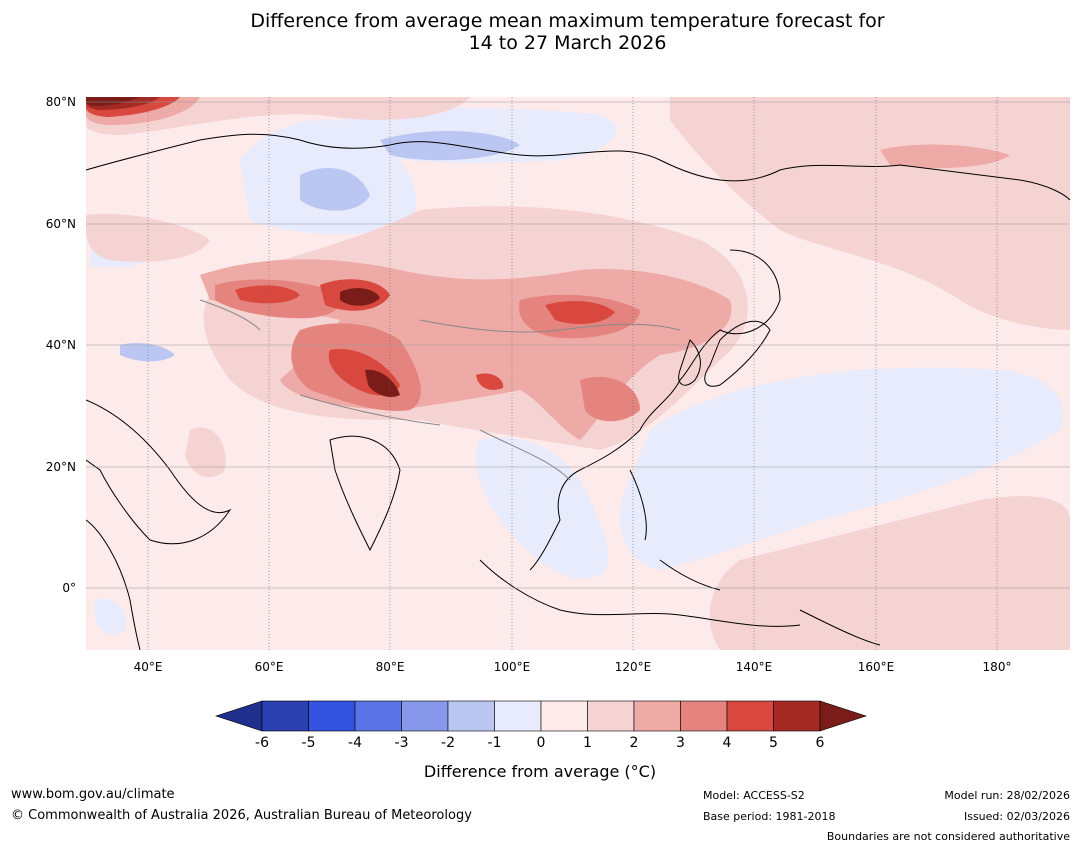 The height and width of the screenshot is (850, 1081). Describe the element at coordinates (640, 593) in the screenshot. I see `indonesia-coast` at that location.